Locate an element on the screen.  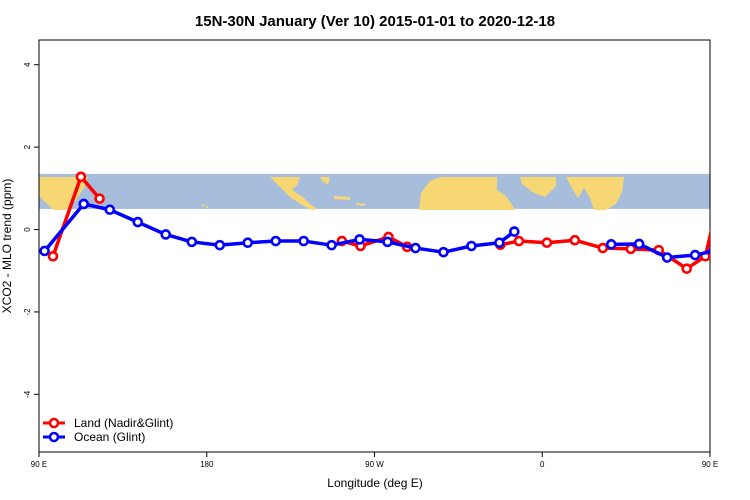
y-axis: 4 2 0 -2 -4 is located at coordinates (31, 230).